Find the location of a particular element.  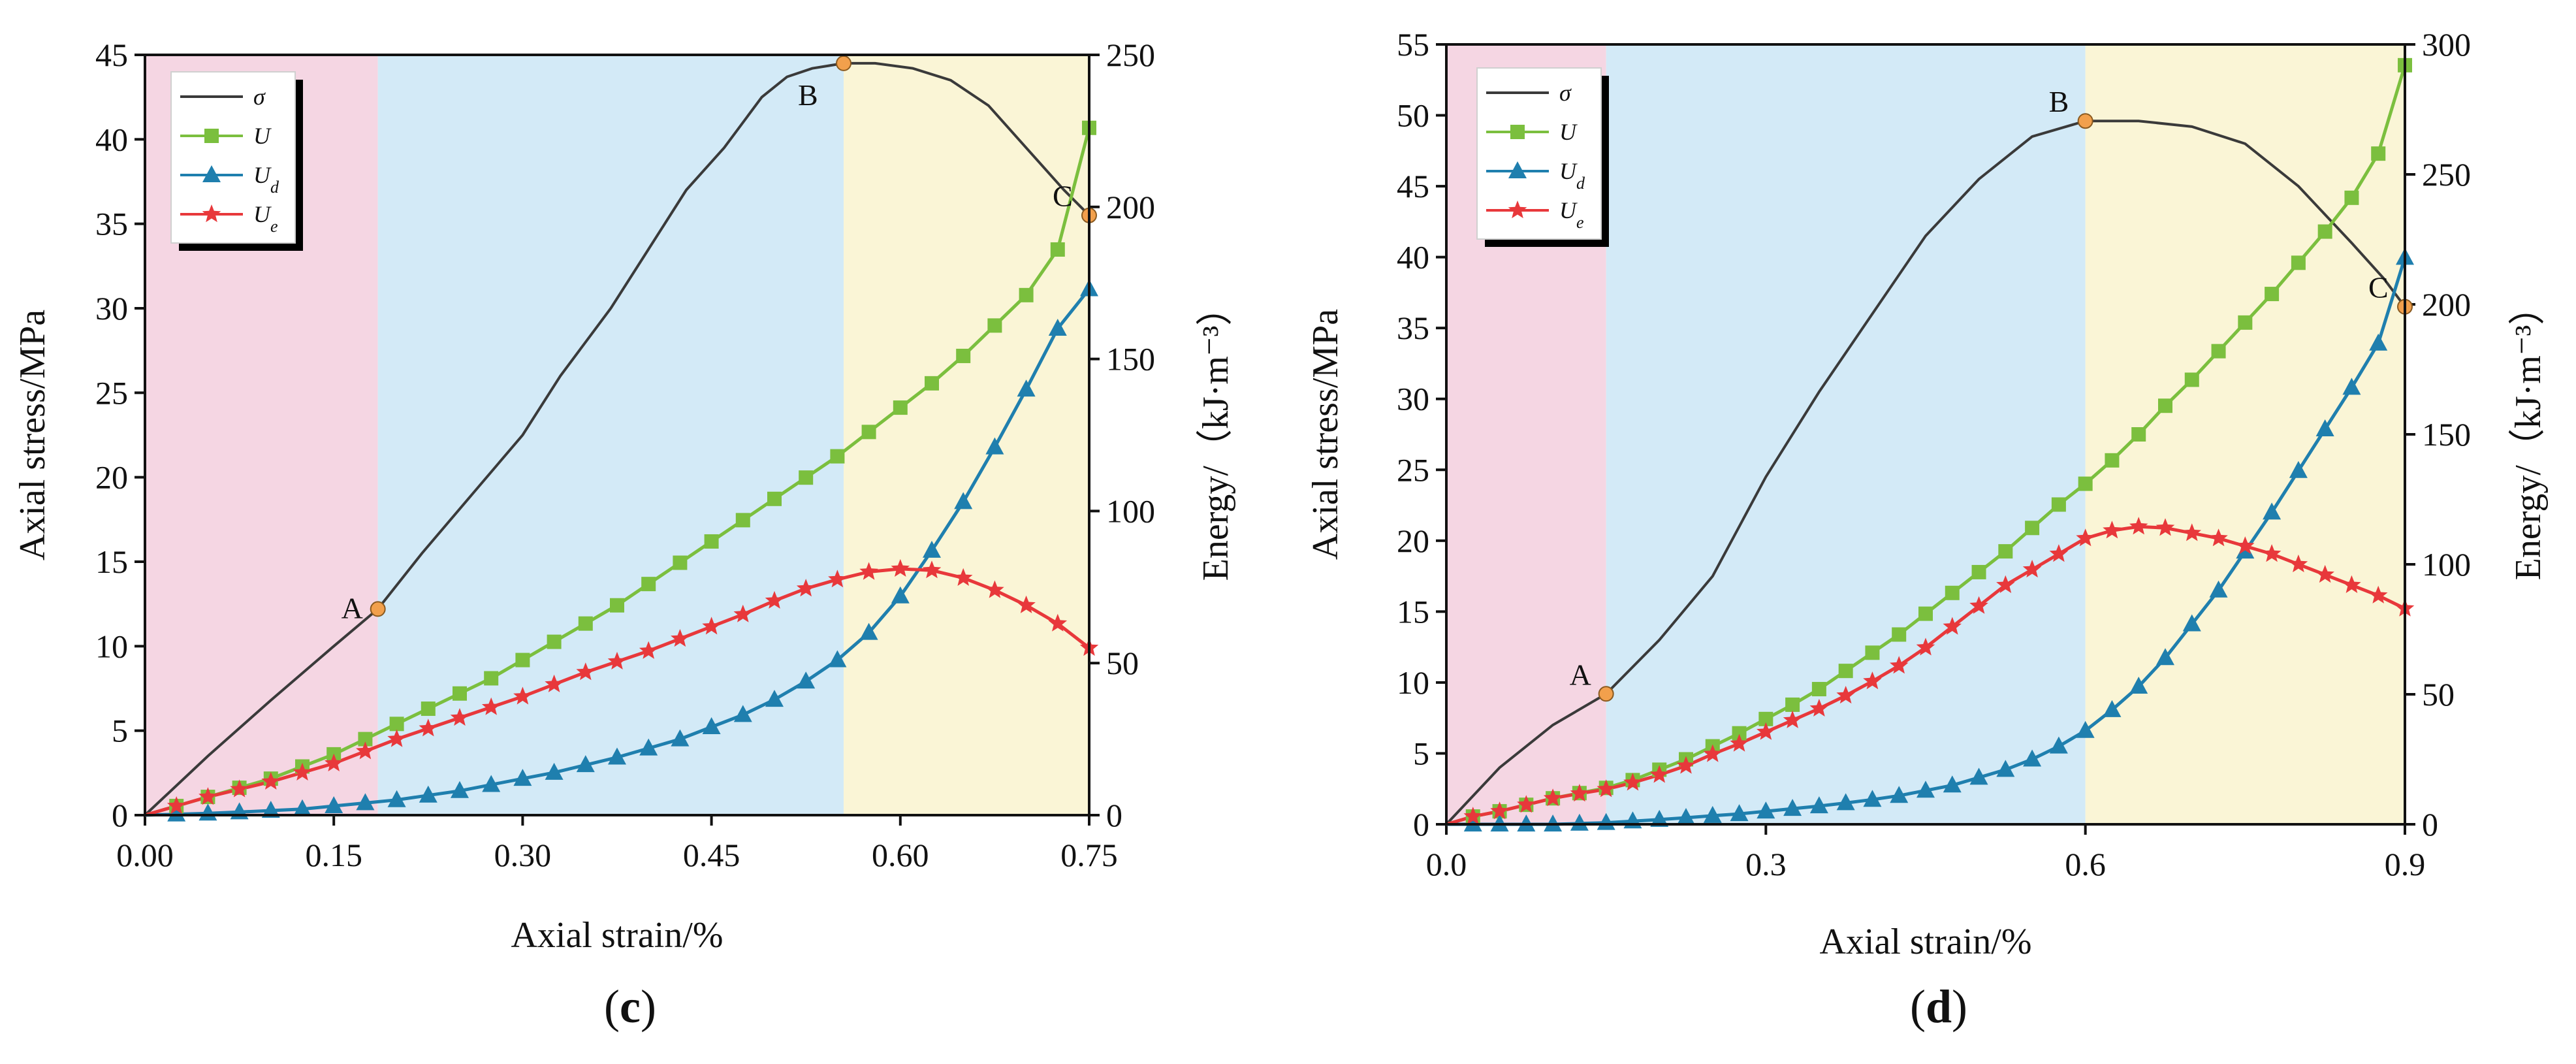

x-tick-label: 0.9 is located at coordinates (2406, 864).